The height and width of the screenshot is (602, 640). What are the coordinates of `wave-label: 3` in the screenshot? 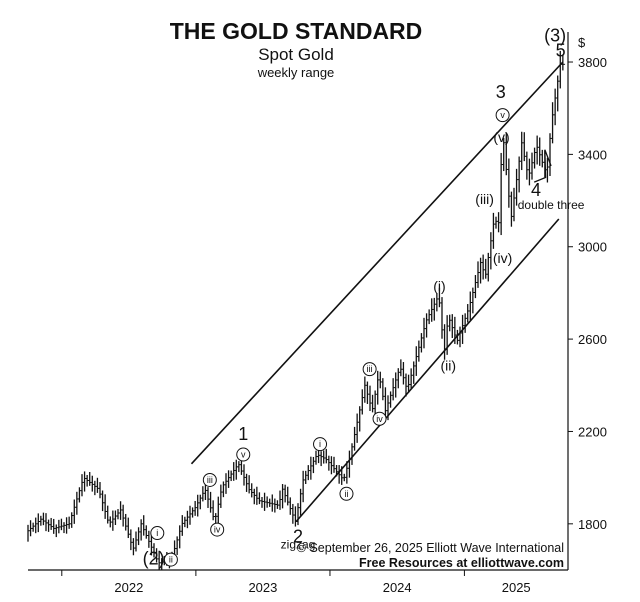 It's located at (501, 92).